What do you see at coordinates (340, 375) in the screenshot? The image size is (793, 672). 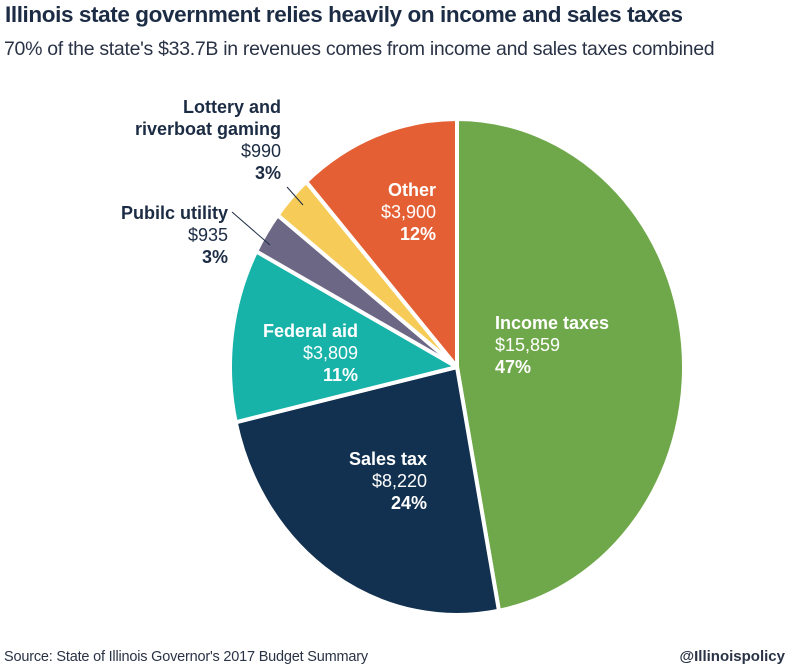 I see `slice-percent-label: 11%` at bounding box center [340, 375].